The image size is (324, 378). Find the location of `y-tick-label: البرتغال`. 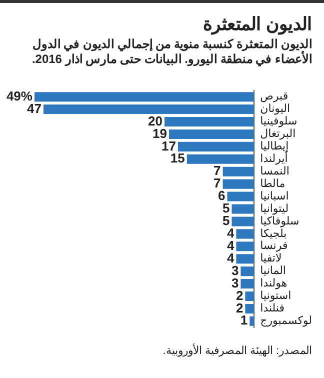

y-tick-label: البرتغال is located at coordinates (278, 133).